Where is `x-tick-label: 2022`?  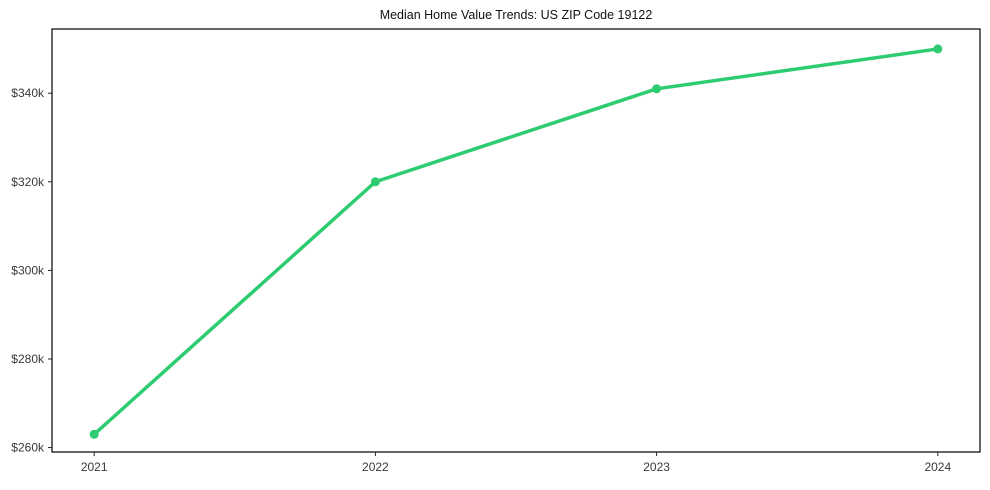
x-tick-label: 2022 is located at coordinates (375, 467).